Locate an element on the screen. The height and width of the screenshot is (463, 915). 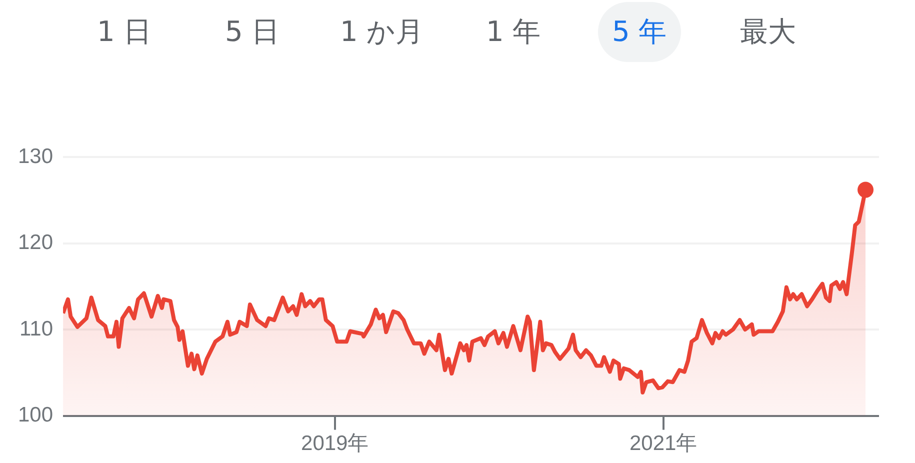
text: 1 年 is located at coordinates (513, 32).